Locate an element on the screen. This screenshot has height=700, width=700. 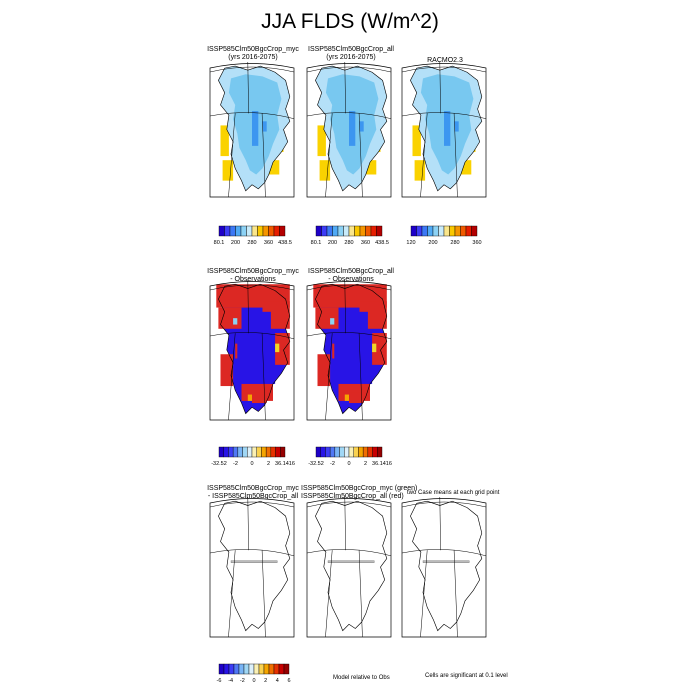
colorbar: -32.52 -2 0 2 36.1416 is located at coordinates (350, 456).